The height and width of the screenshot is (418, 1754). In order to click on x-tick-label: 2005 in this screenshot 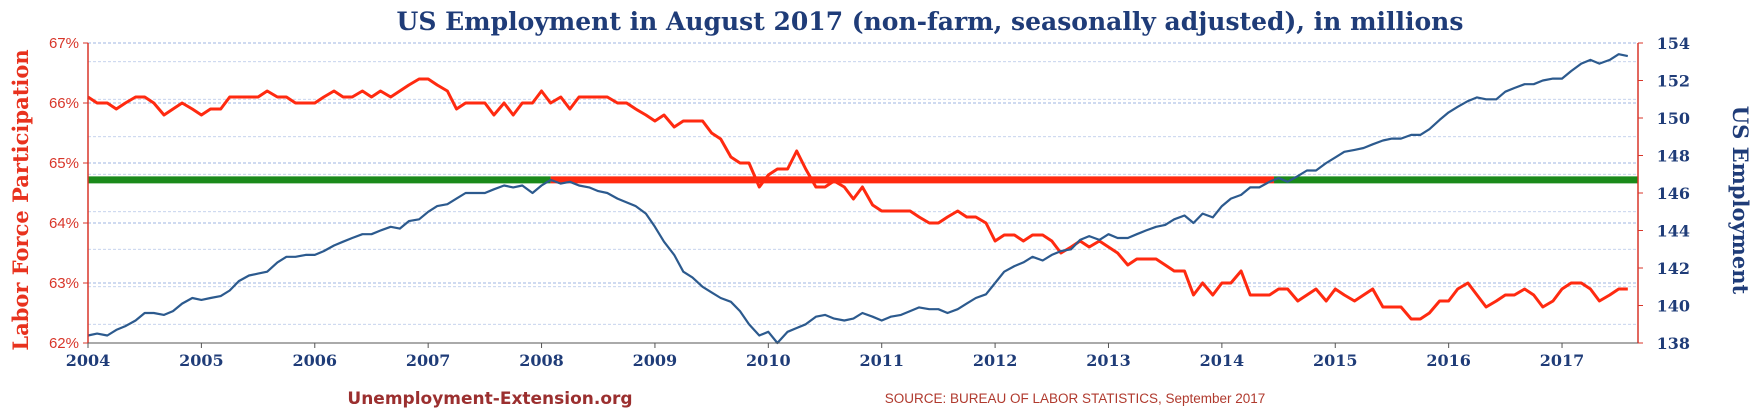, I will do `click(201, 360)`.